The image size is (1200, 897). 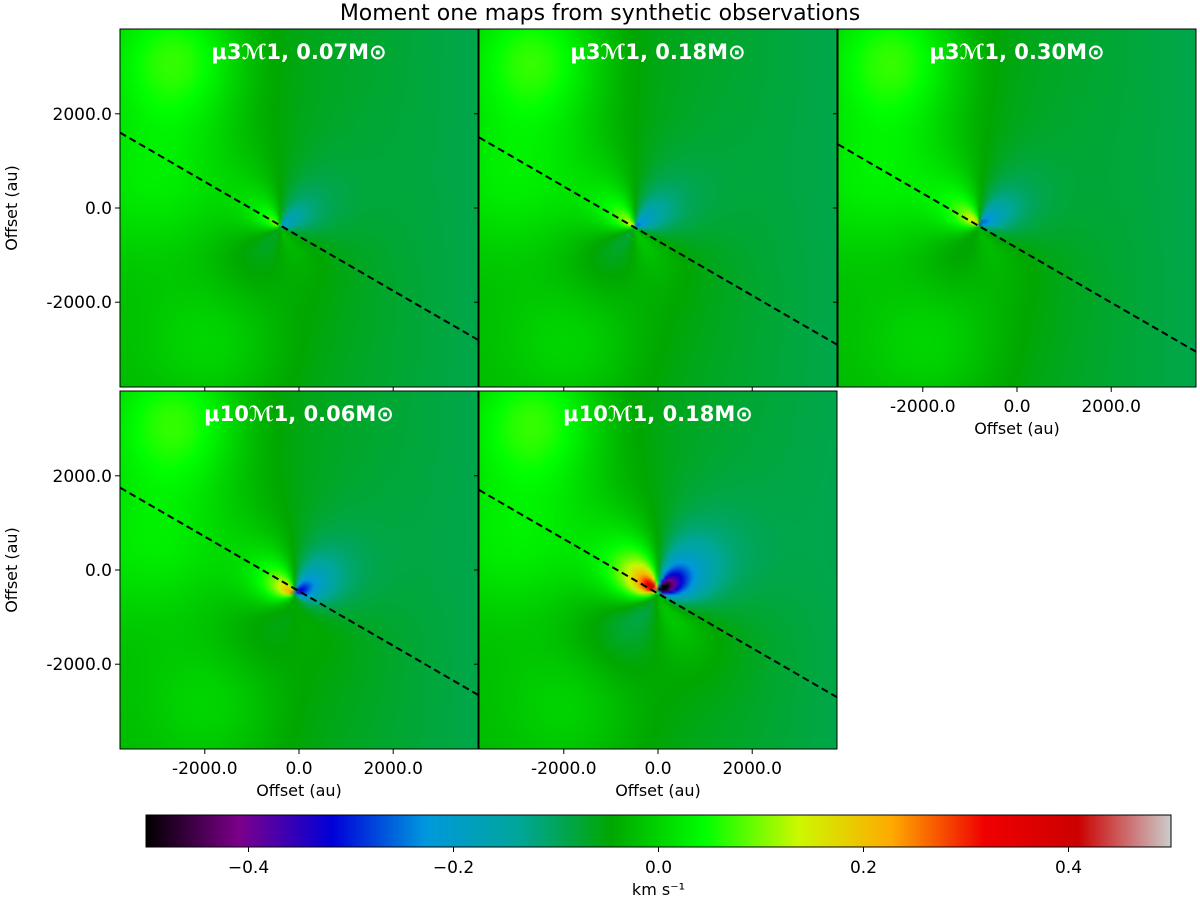 I want to click on velocity-map-p2, so click(x=658, y=208).